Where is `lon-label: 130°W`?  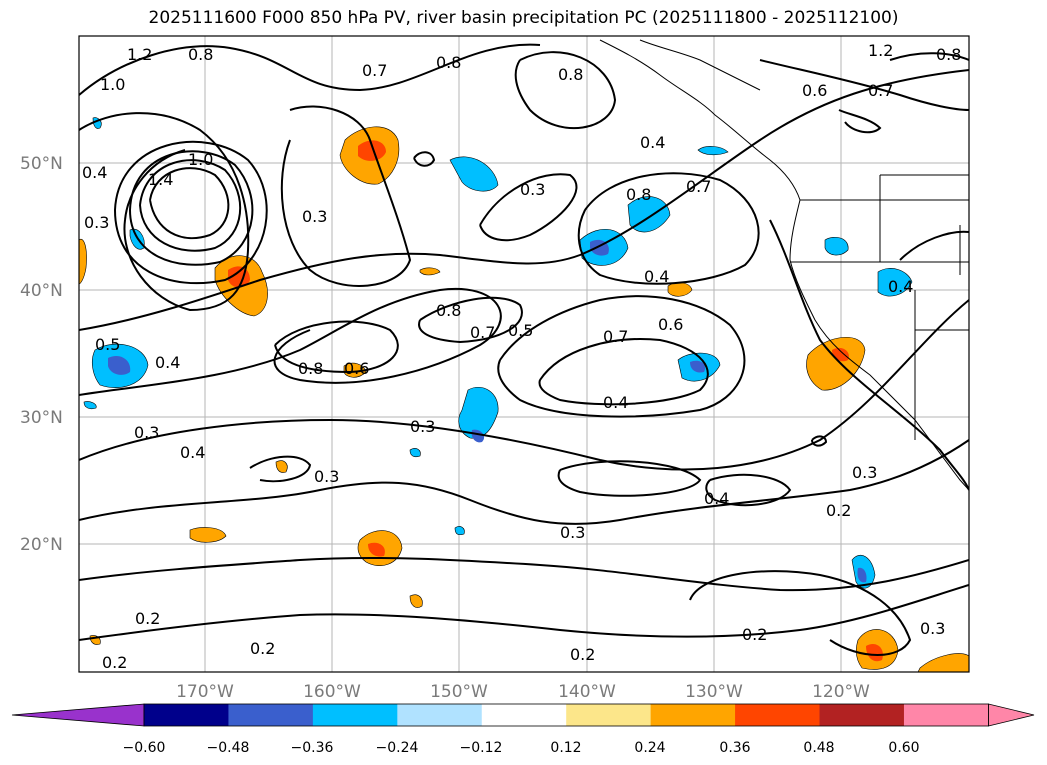 lon-label: 130°W is located at coordinates (714, 692).